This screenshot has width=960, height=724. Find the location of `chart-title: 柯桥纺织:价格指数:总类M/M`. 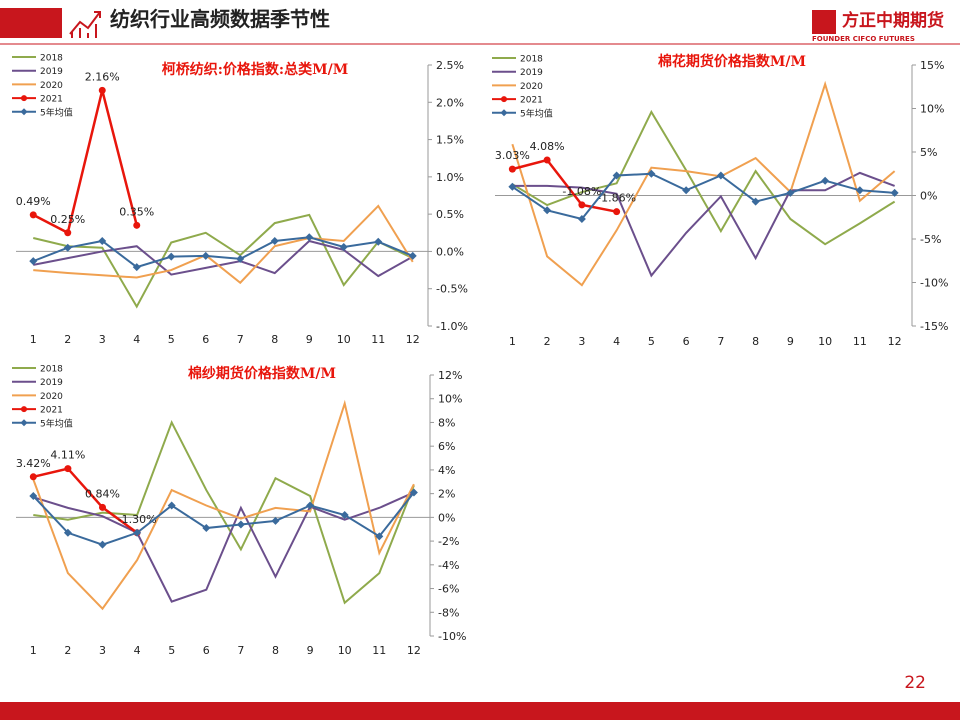

chart-title: 柯桥纺织:价格指数:总类M/M is located at coordinates (255, 69).